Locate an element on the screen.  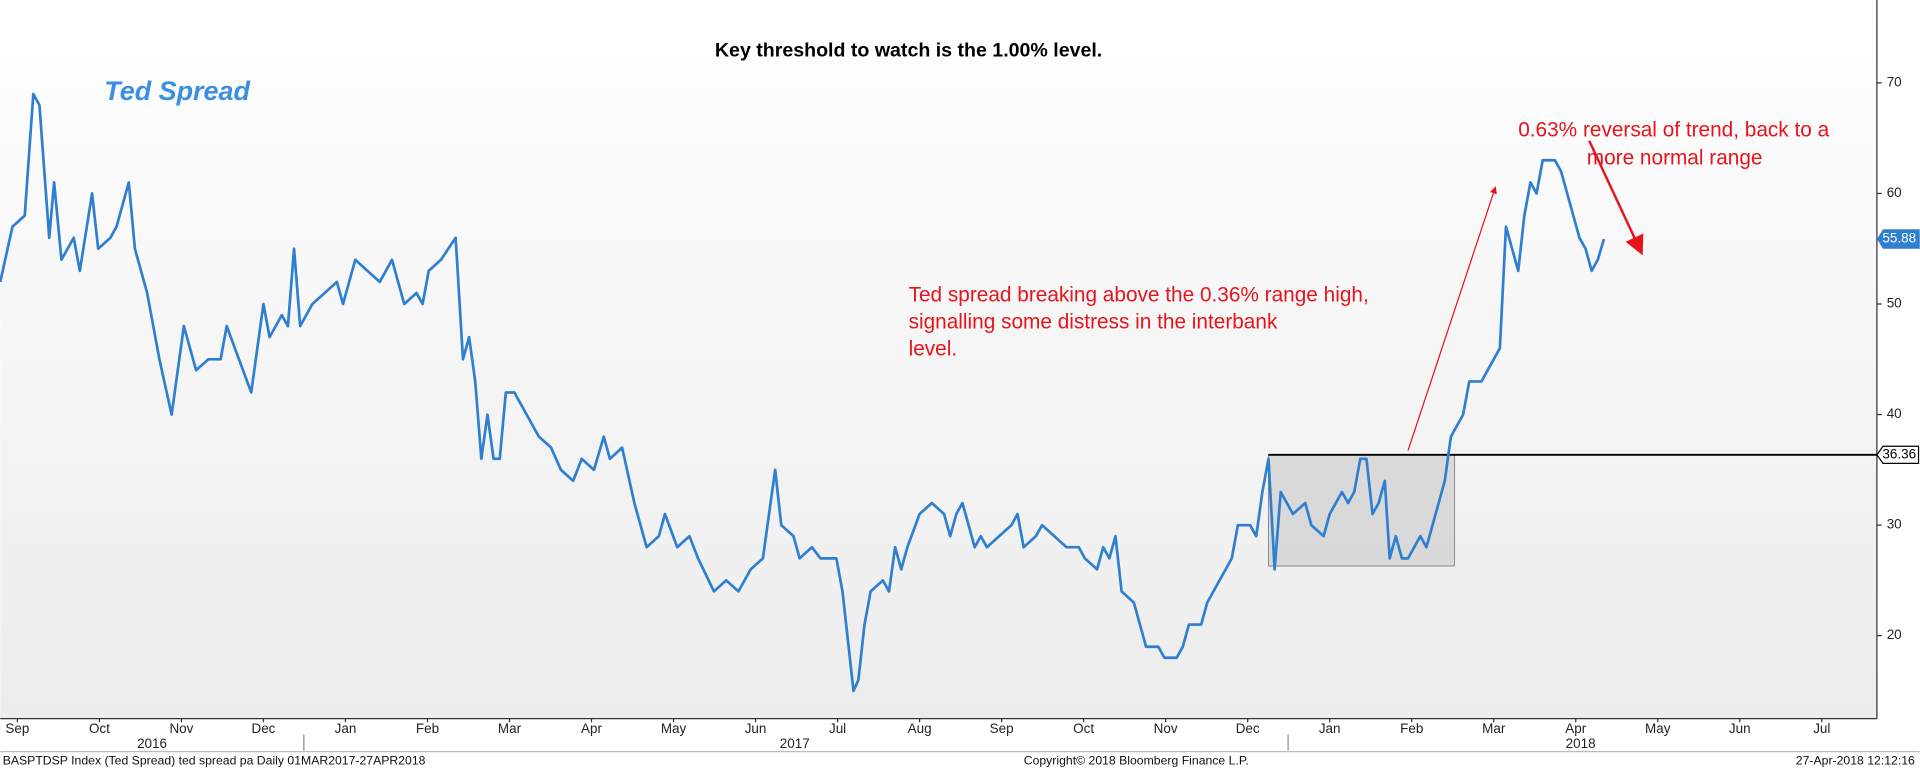
range-box is located at coordinates (1362, 510).